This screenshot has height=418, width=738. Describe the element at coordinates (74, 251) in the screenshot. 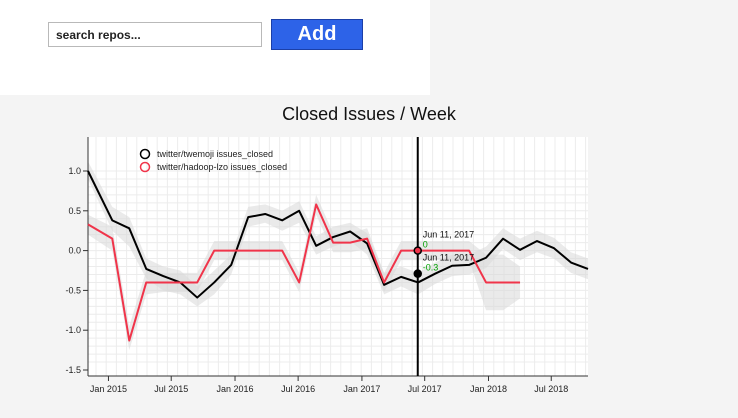

I see `y-tick-label: 0.0` at that location.